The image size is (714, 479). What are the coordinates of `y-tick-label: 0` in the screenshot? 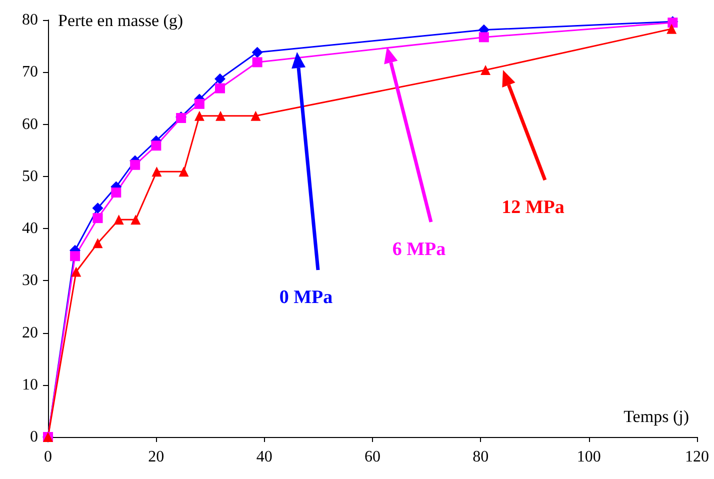 It's located at (34, 437).